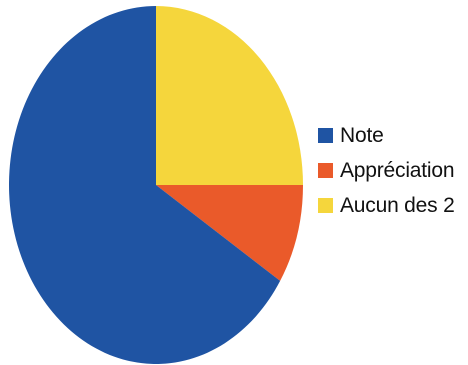  Describe the element at coordinates (362, 135) in the screenshot. I see `legend-label-note: Note` at that location.